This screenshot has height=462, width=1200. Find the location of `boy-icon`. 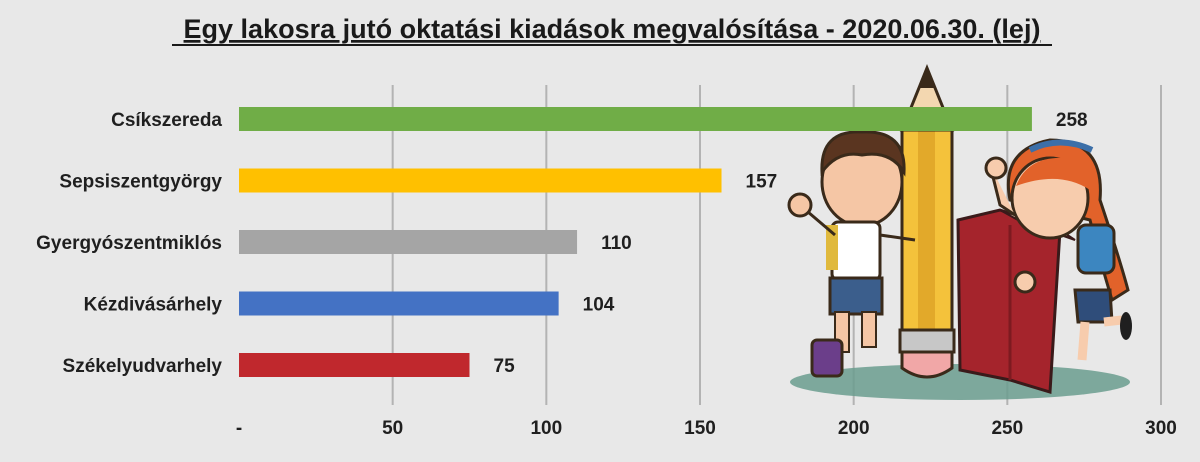

boy-icon is located at coordinates (851, 254).